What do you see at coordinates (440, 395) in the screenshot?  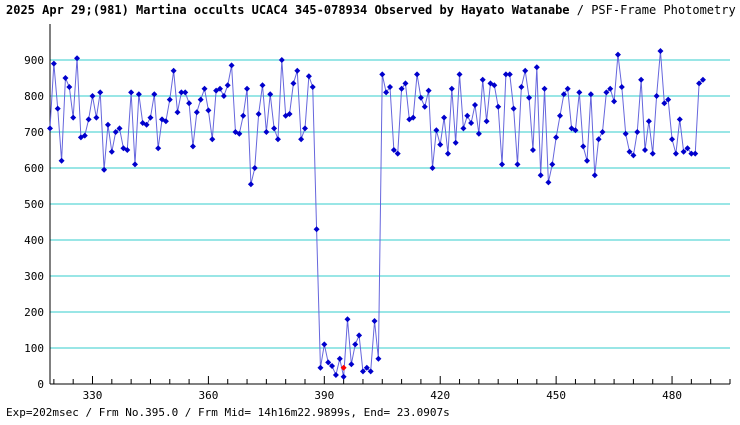 I see `x-tick-label: 420` at bounding box center [440, 395].